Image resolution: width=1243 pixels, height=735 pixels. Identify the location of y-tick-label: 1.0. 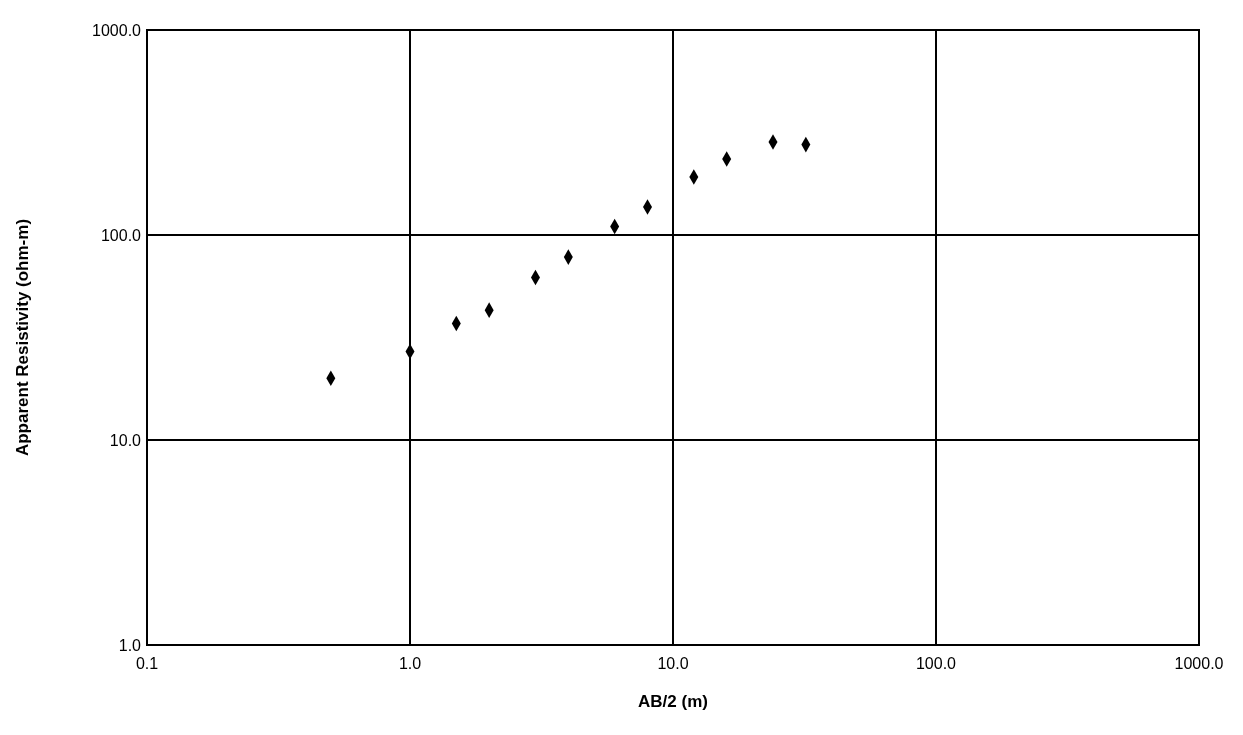
(130, 645).